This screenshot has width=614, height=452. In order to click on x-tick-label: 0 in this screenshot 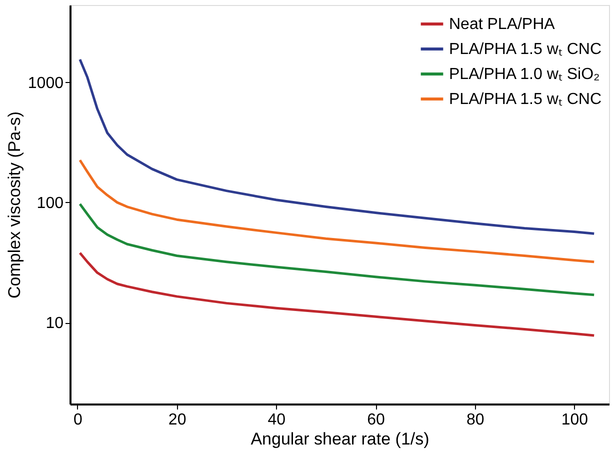, I will do `click(78, 420)`.